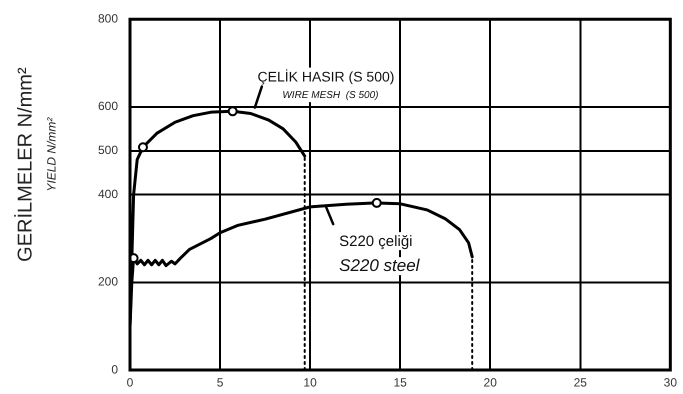  Describe the element at coordinates (130, 383) in the screenshot. I see `x-tick-label: 0` at that location.